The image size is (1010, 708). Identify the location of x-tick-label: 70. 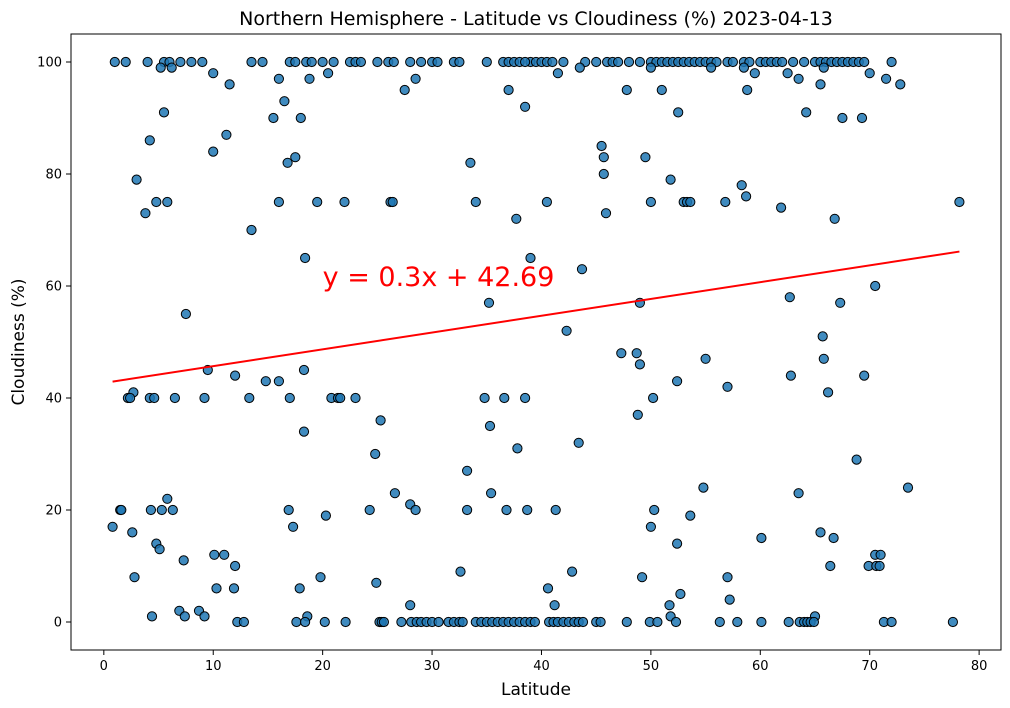
(869, 666).